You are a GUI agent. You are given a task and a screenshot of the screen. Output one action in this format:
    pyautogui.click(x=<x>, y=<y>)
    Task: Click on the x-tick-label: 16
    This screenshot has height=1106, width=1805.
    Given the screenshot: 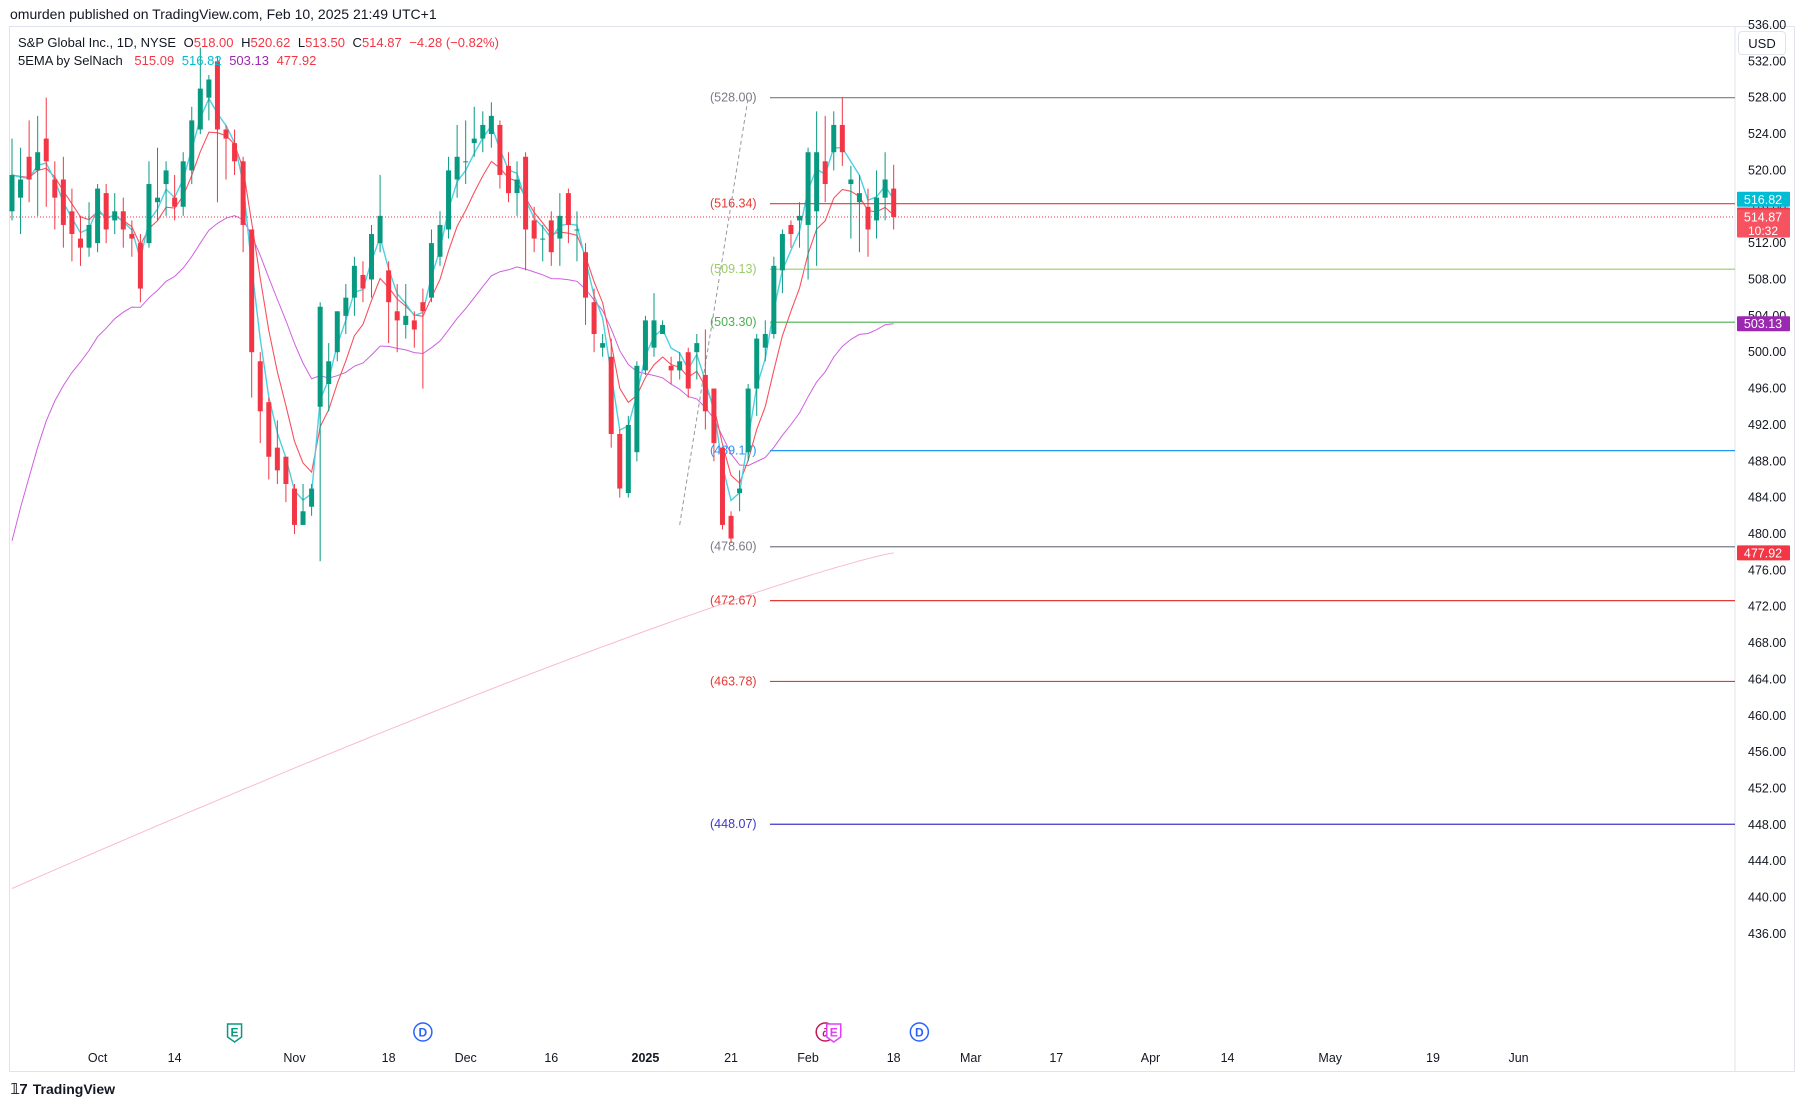 What is the action you would take?
    pyautogui.click(x=551, y=1058)
    